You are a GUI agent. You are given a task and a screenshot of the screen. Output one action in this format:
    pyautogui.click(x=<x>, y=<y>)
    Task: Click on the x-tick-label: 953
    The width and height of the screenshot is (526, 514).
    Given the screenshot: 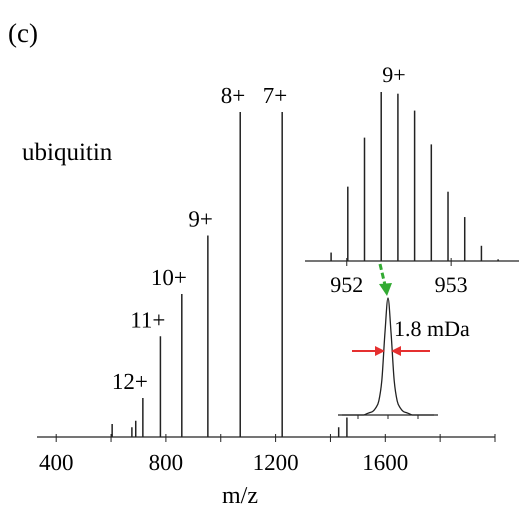 What is the action you would take?
    pyautogui.click(x=451, y=284)
    